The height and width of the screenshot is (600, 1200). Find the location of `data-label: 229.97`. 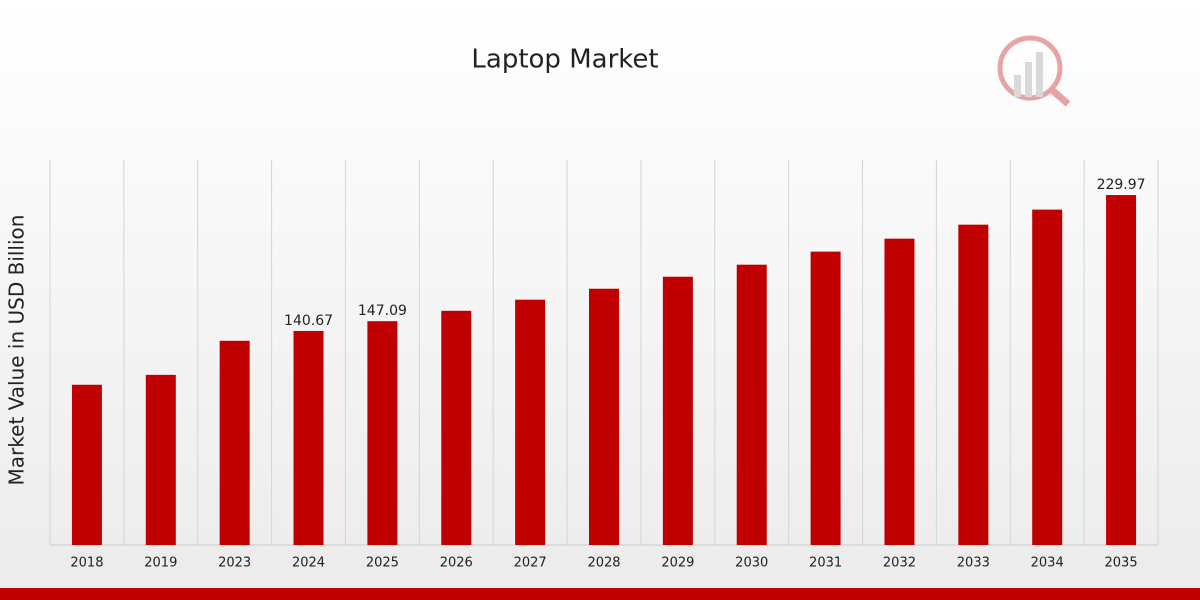

data-label: 229.97 is located at coordinates (1121, 185).